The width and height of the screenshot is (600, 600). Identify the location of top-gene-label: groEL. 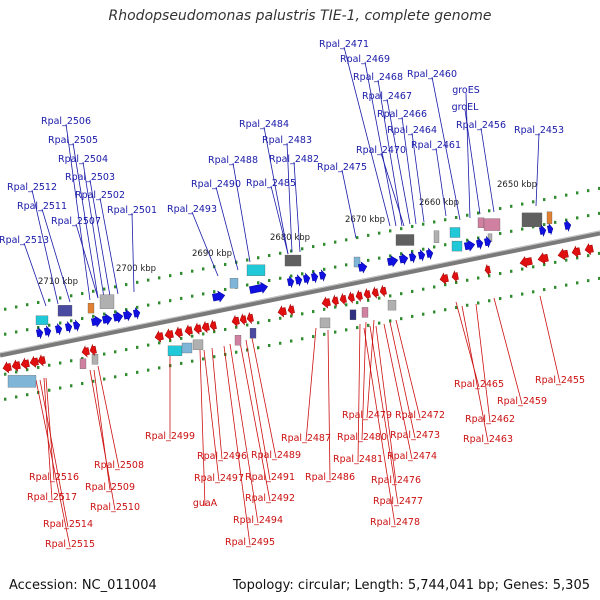
(466, 107).